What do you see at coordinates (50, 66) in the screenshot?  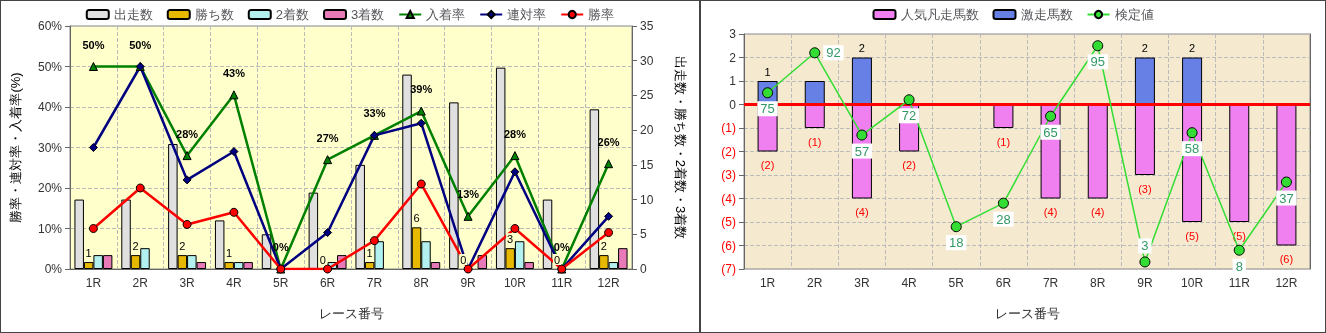 I see `y-tick-label: 50%` at bounding box center [50, 66].